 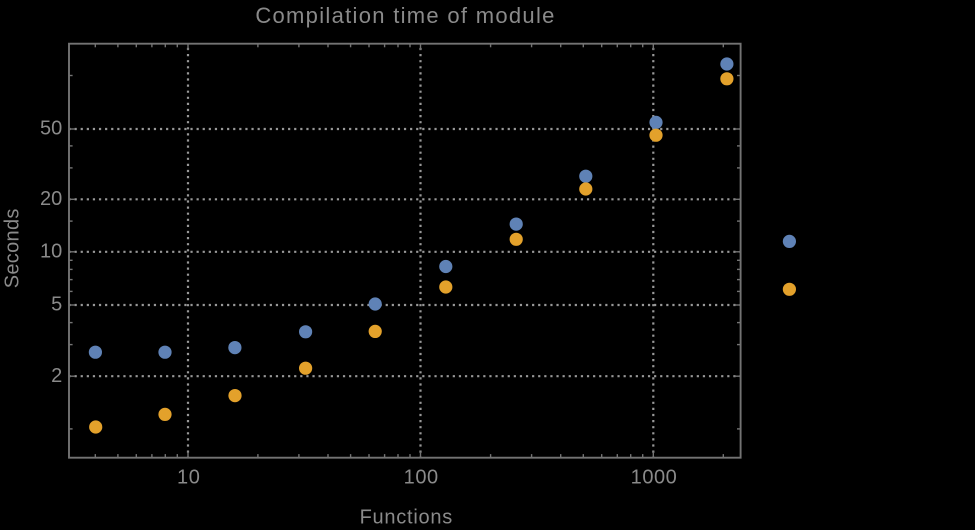 What do you see at coordinates (56, 376) in the screenshot?
I see `svg-text: 2` at bounding box center [56, 376].